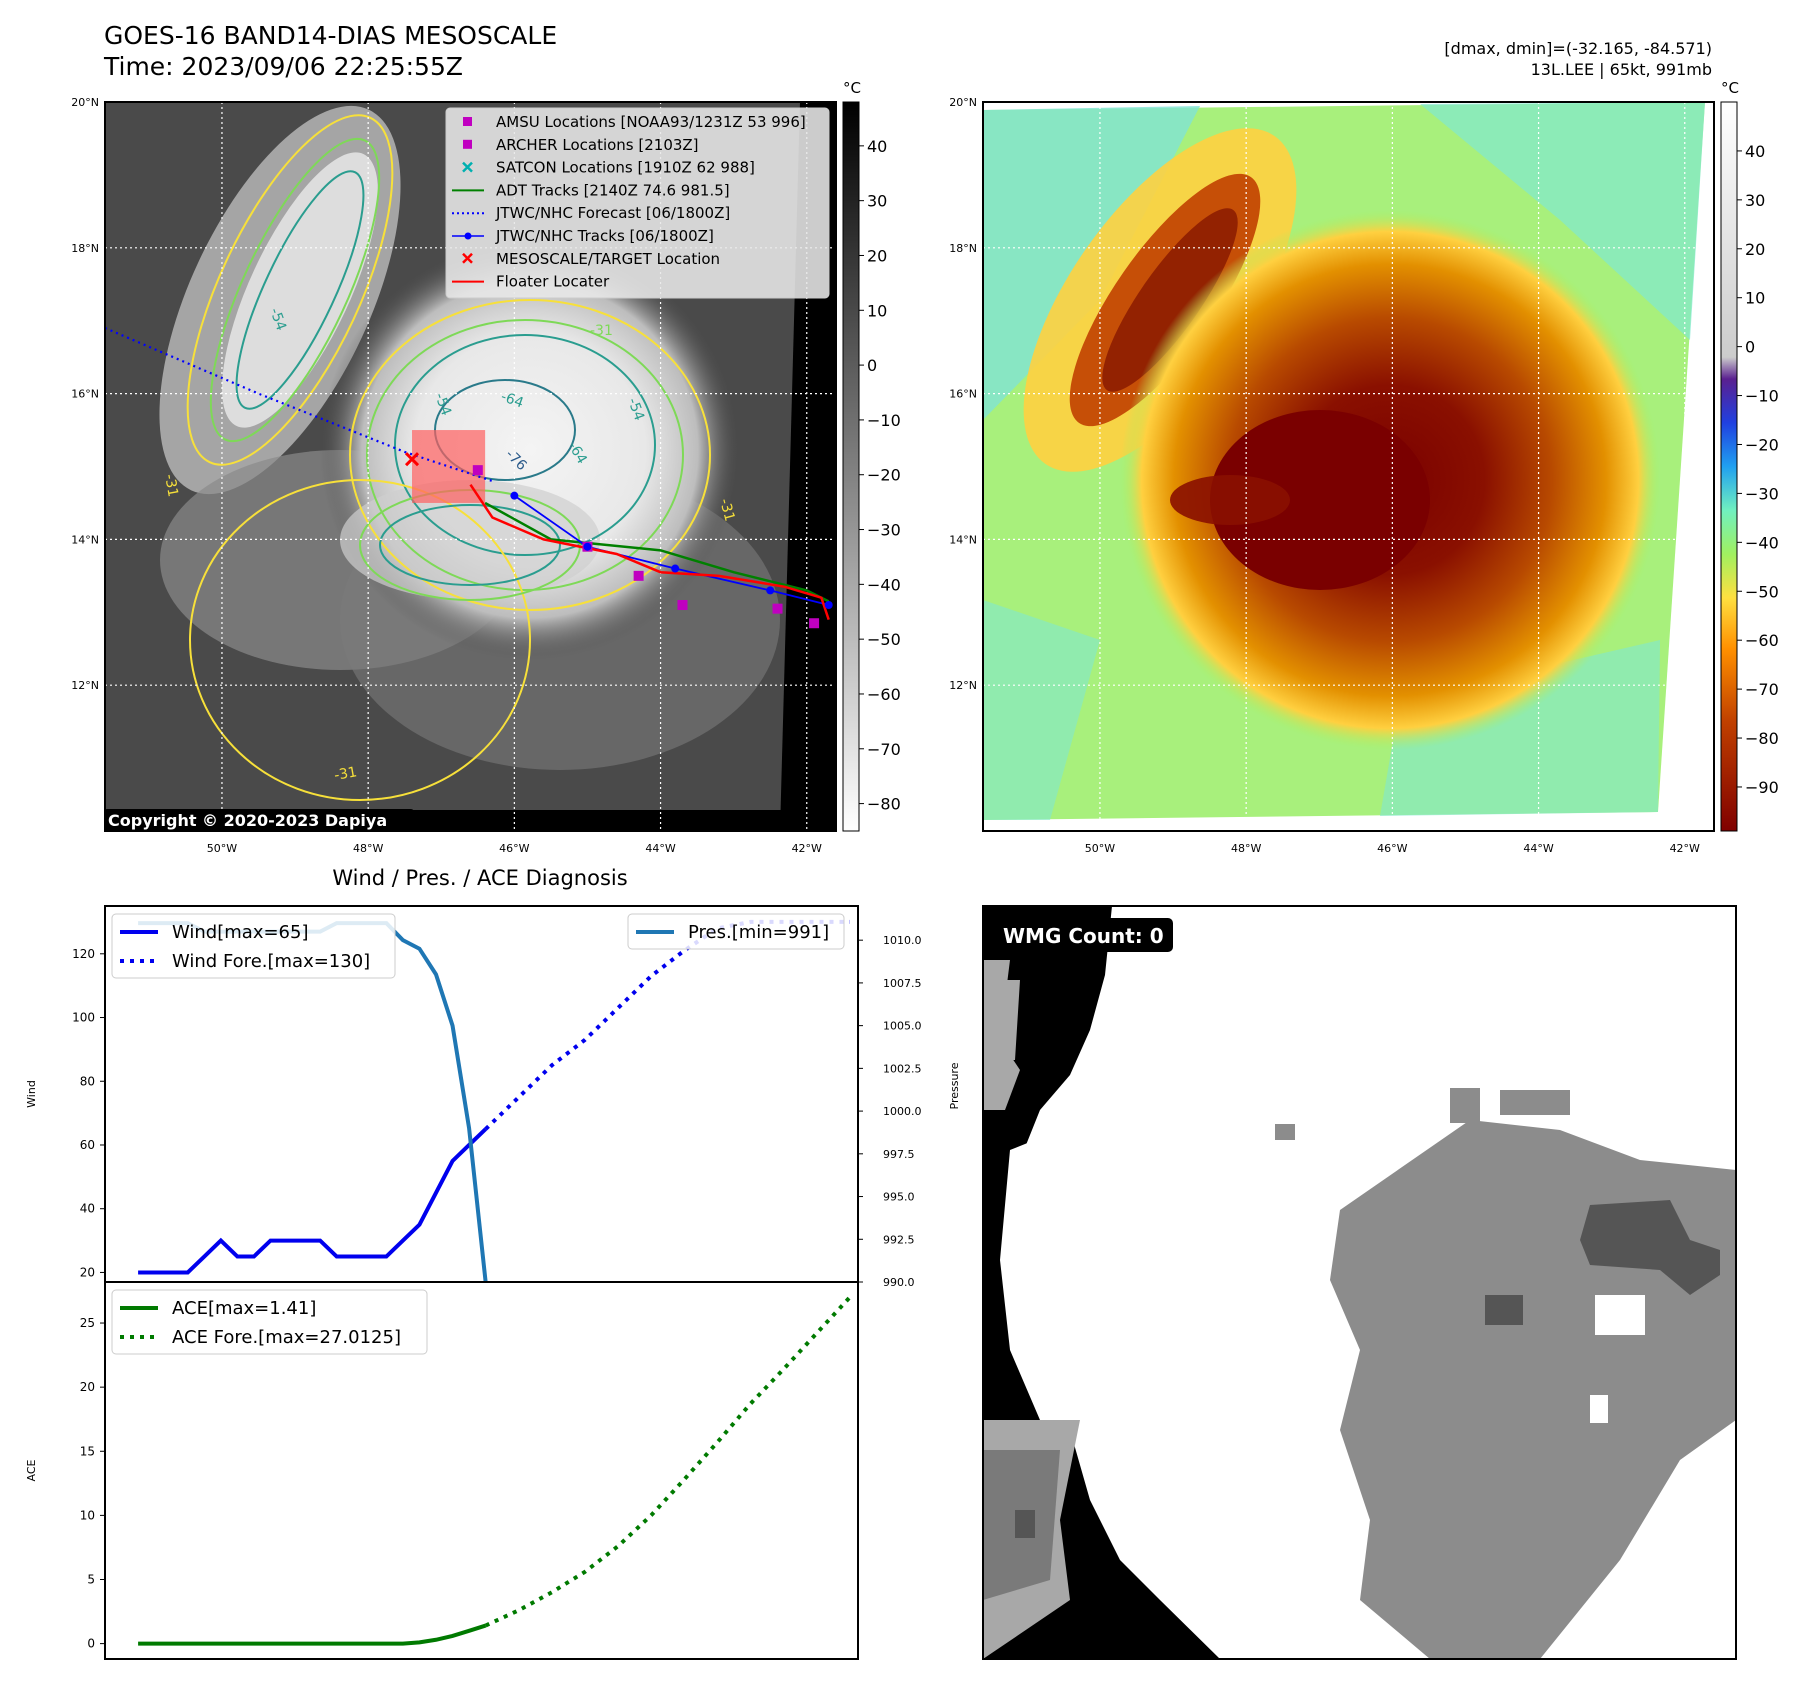 This screenshot has height=1689, width=1797. Describe the element at coordinates (1246, 848) in the screenshot. I see `lon-tick-label: 48°W` at that location.